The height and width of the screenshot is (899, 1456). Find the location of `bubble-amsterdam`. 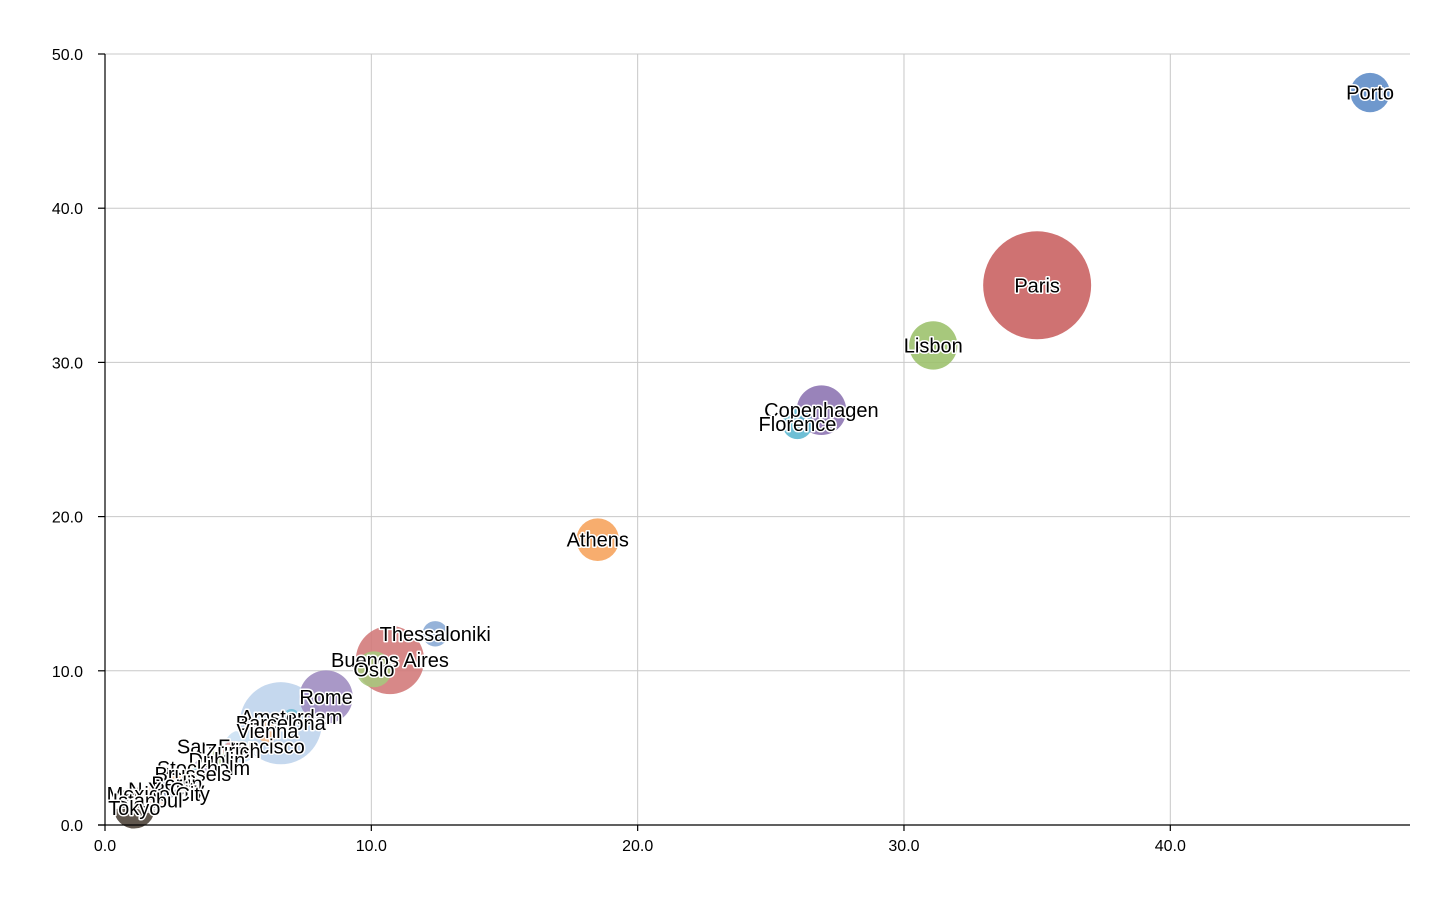

bubble-amsterdam is located at coordinates (291, 717).